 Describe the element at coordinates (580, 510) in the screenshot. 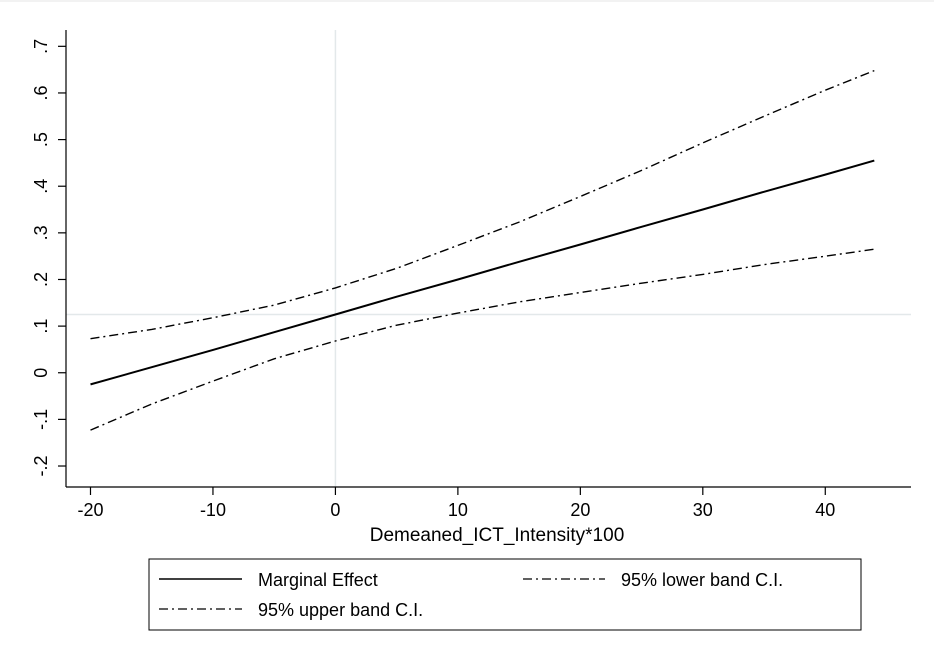

I see `x-tick-label: 20` at that location.